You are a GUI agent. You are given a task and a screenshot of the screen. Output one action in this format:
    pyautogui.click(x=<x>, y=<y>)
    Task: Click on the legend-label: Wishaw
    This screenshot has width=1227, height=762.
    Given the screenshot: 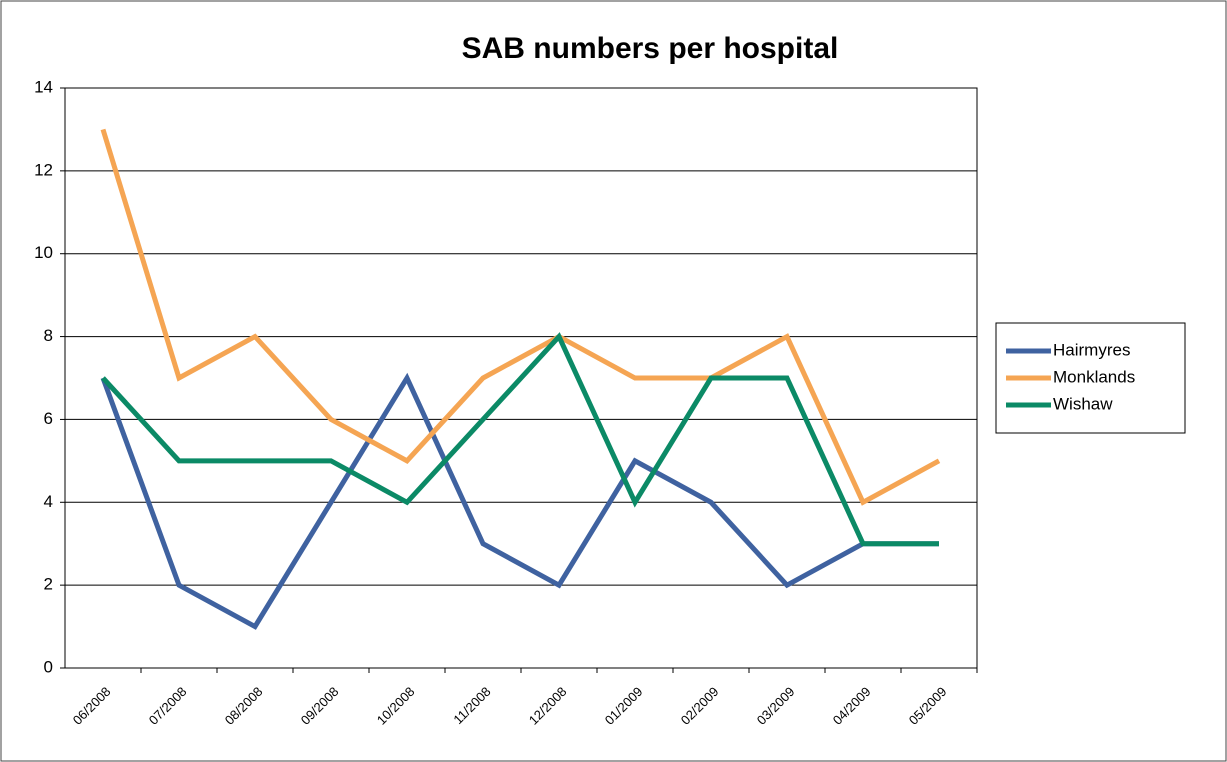 What is the action you would take?
    pyautogui.click(x=1083, y=403)
    